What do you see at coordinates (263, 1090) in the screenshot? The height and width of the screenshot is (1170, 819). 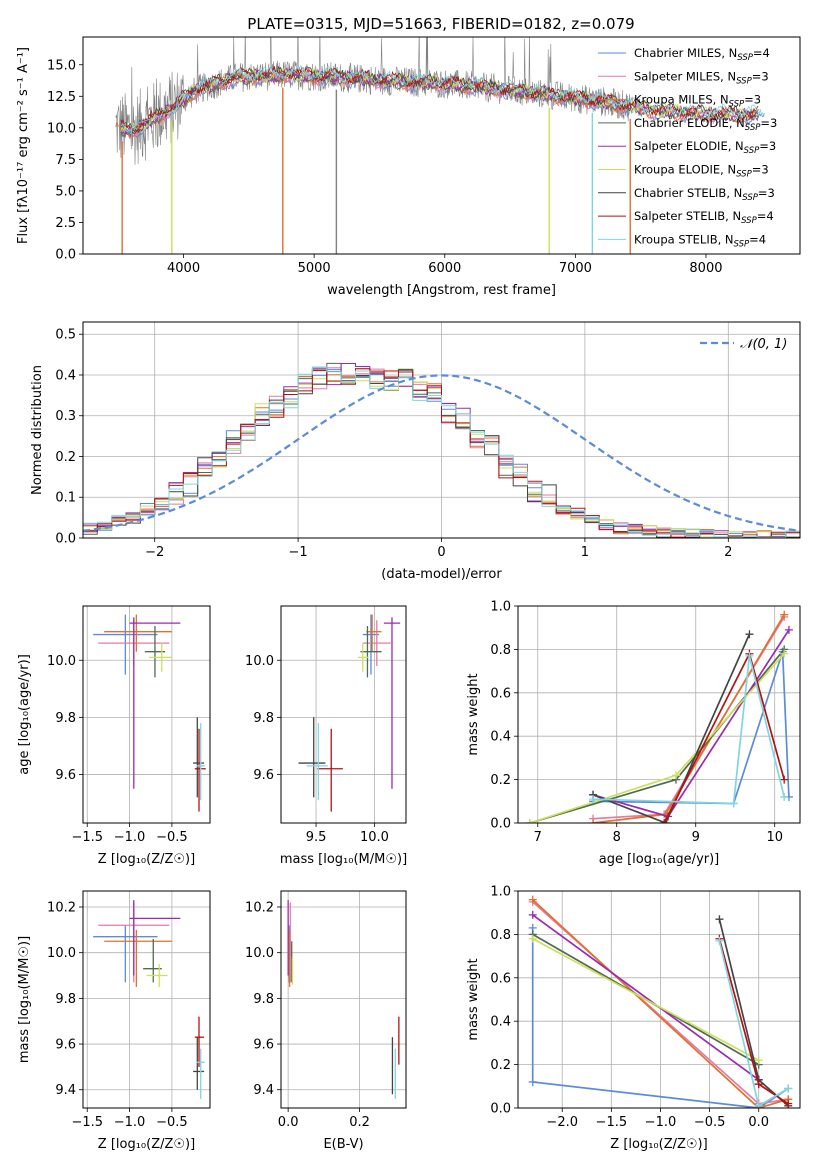 I see `y-tick-label: 9.4` at bounding box center [263, 1090].